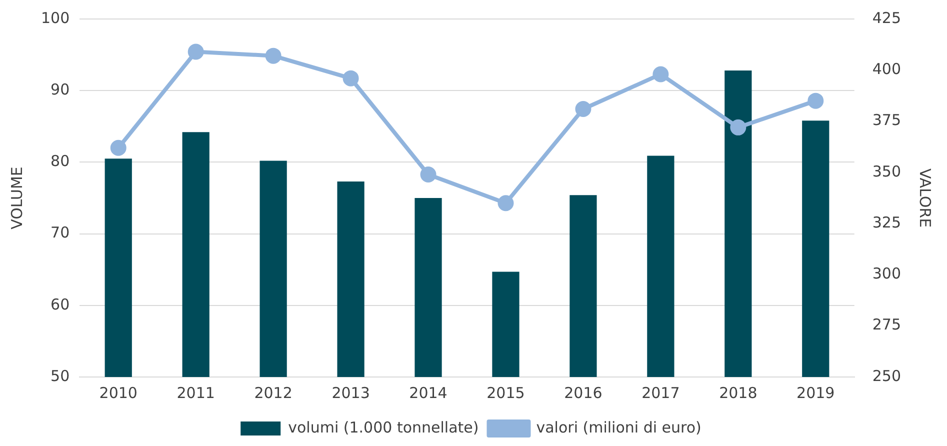 The width and height of the screenshot is (947, 446). I want to click on legend-label: valori (milioni di euro), so click(619, 427).